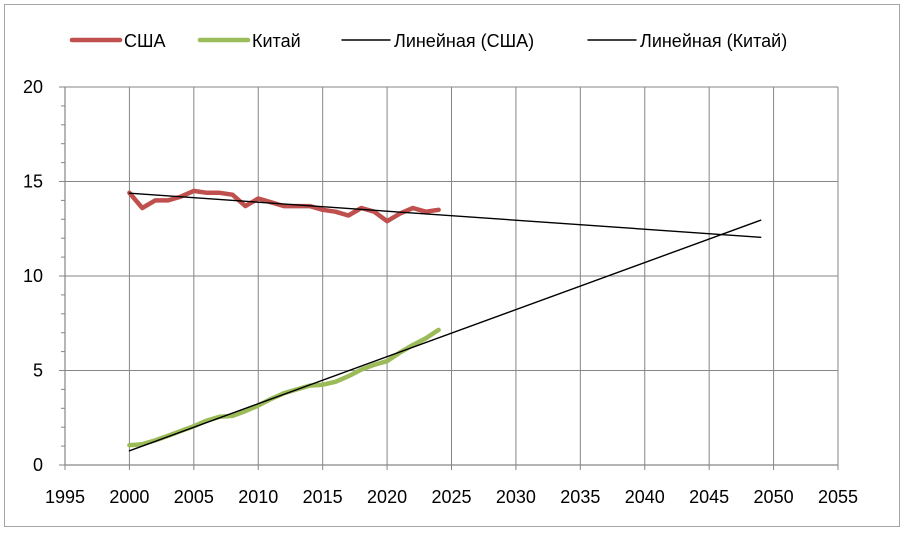 The height and width of the screenshot is (542, 913). I want to click on y-tick-label: 10, so click(33, 276).